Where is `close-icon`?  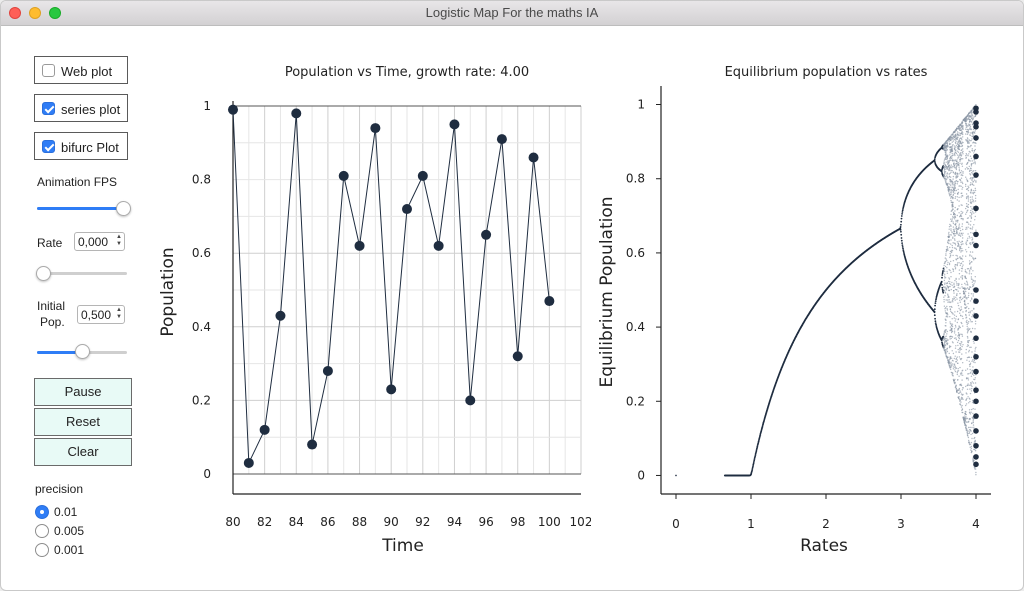
close-icon is located at coordinates (15, 13).